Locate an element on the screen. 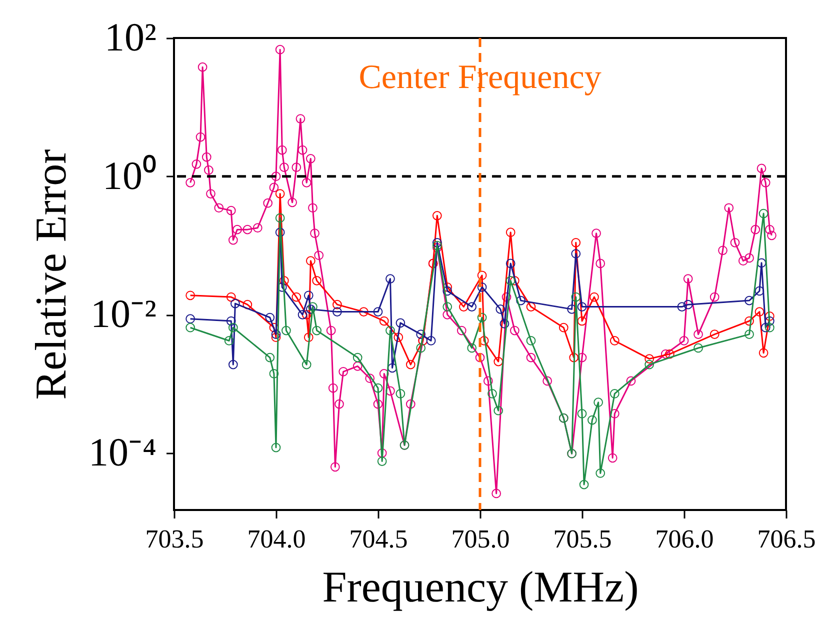  x-tick-label: 703.5 is located at coordinates (174, 539).